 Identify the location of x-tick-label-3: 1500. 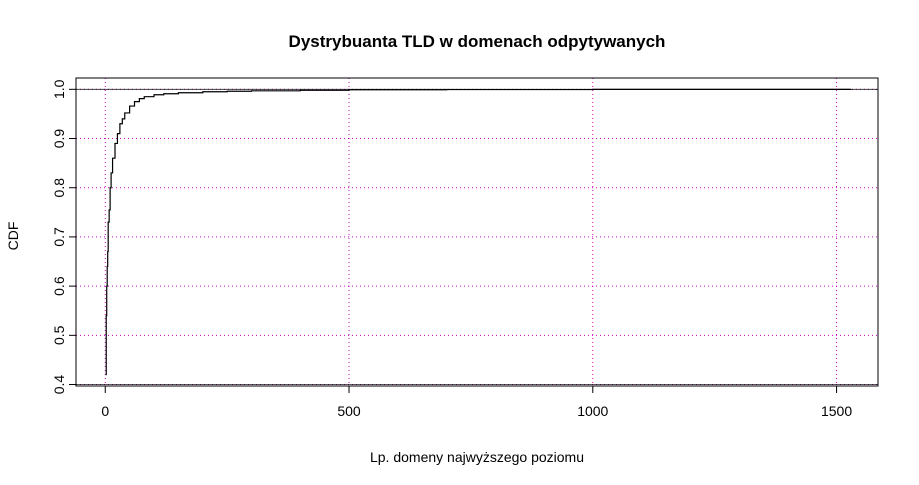
(836, 411).